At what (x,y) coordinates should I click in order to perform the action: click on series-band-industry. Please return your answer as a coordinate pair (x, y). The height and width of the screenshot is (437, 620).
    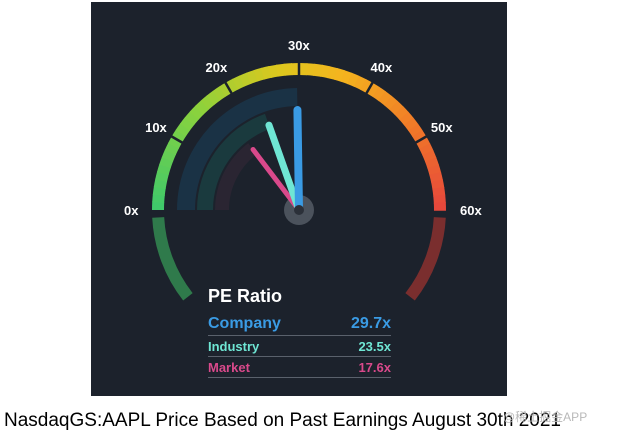
    Looking at the image, I should click on (234, 161).